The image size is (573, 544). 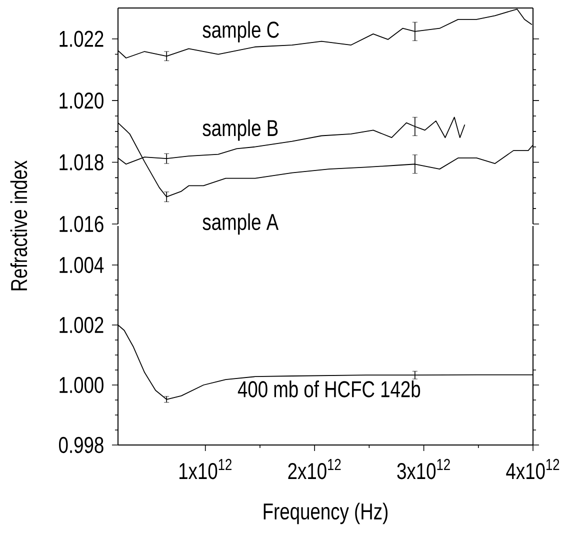 I want to click on x-axis-title: Frequency (Hz), so click(x=326, y=513).